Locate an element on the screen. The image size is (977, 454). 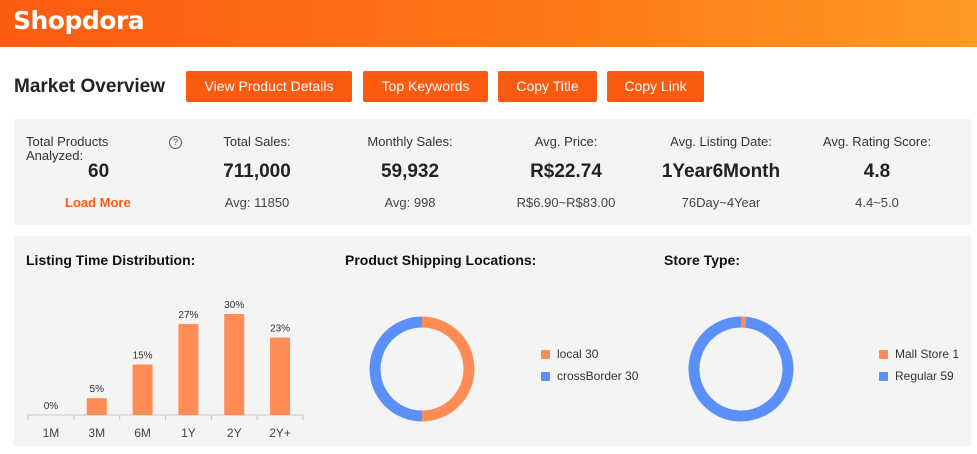
top-bar: Shopdora is located at coordinates (488, 23).